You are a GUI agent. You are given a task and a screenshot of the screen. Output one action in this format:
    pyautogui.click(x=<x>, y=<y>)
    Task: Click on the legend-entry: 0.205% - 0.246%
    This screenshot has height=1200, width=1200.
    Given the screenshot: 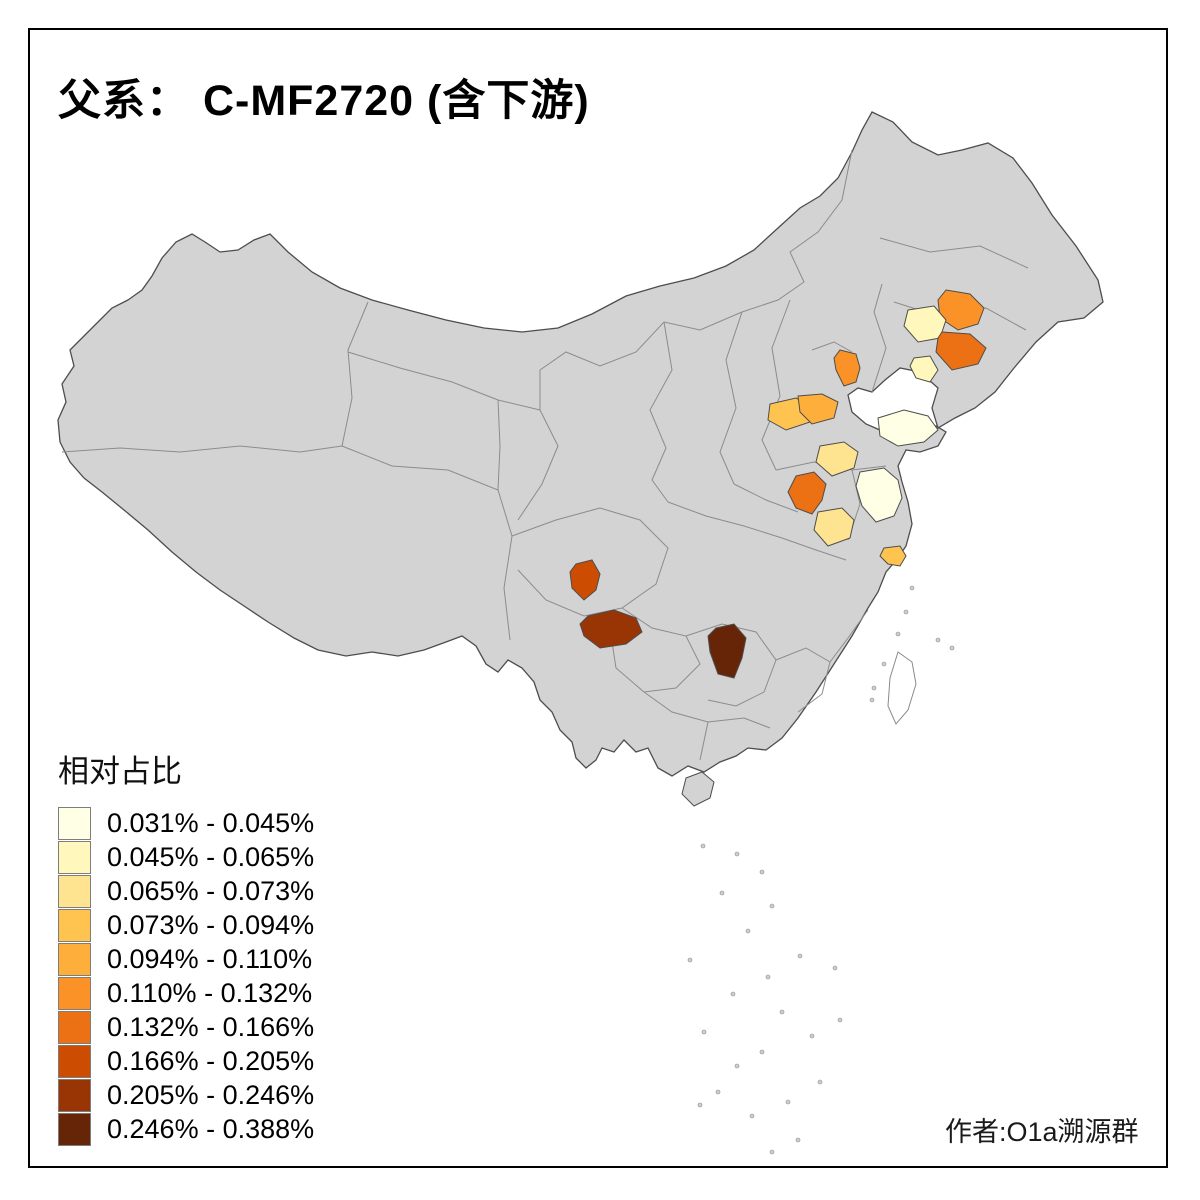 What is the action you would take?
    pyautogui.click(x=186, y=1095)
    